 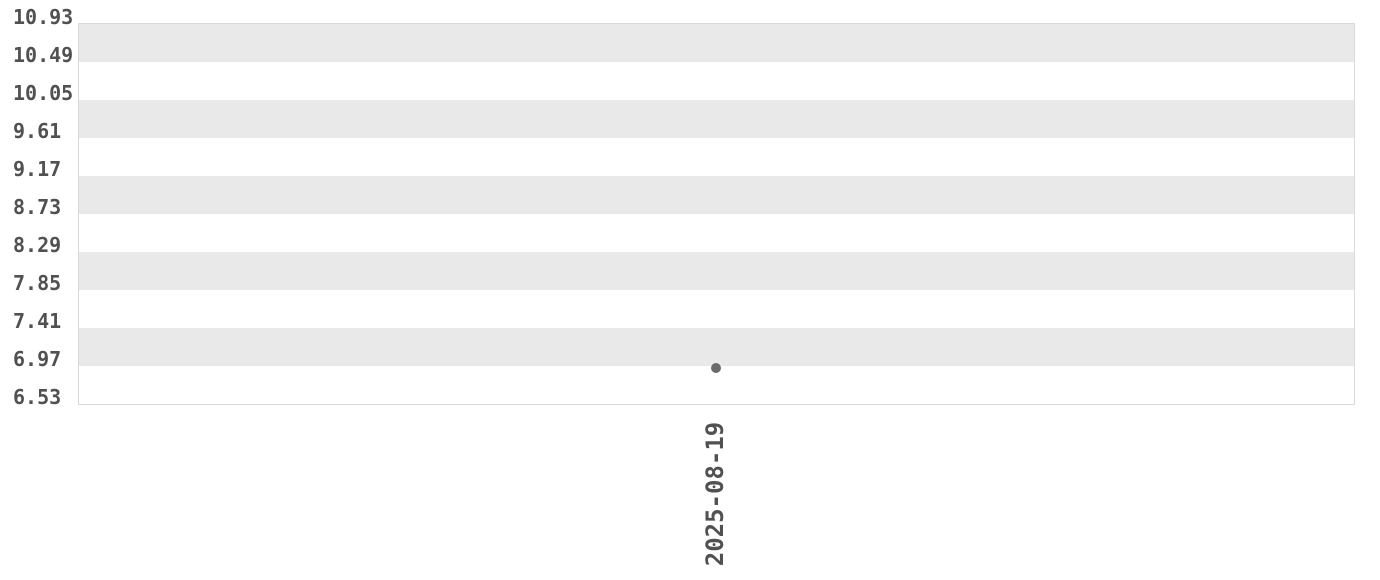 What do you see at coordinates (715, 494) in the screenshot?
I see `x-tick-label: 2025-08-19` at bounding box center [715, 494].